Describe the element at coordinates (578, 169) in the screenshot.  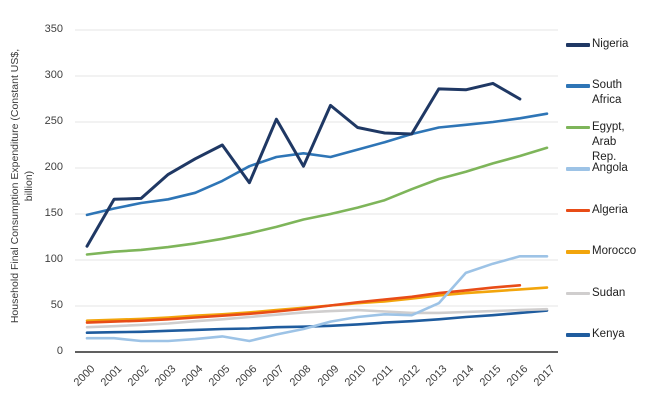
I see `legend-swatch-angola` at that location.